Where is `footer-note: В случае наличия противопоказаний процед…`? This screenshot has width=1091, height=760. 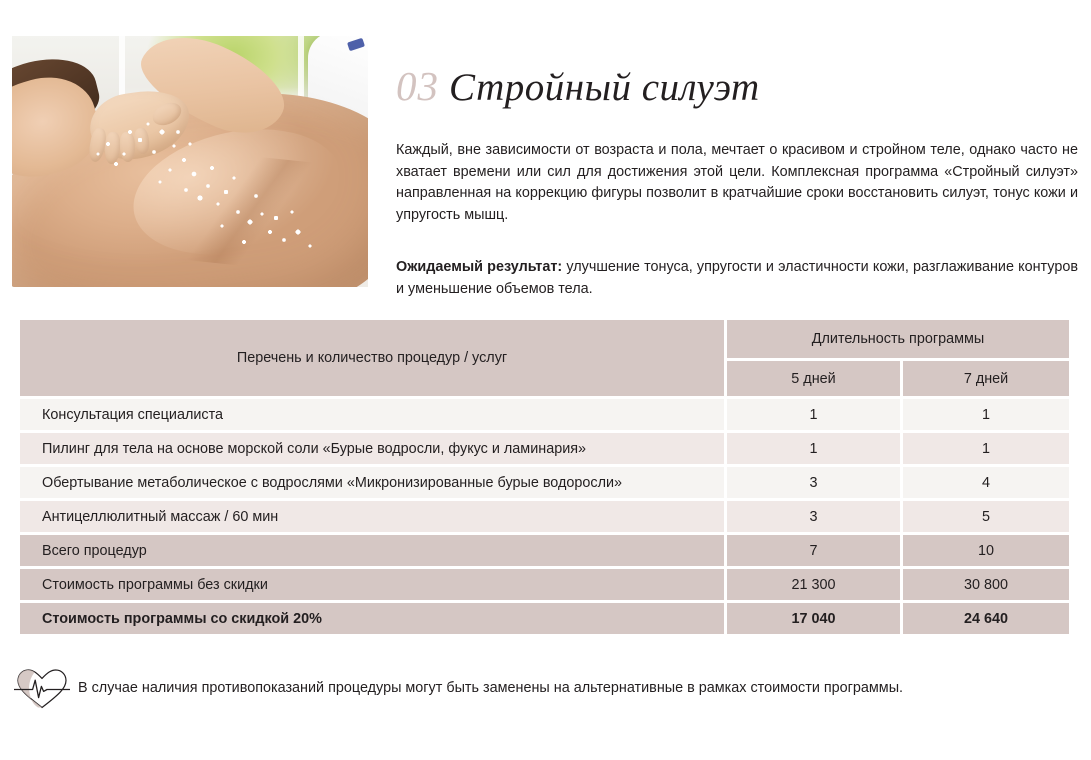
footer-note: В случае наличия противопоказаний процед… is located at coordinates (545, 688).